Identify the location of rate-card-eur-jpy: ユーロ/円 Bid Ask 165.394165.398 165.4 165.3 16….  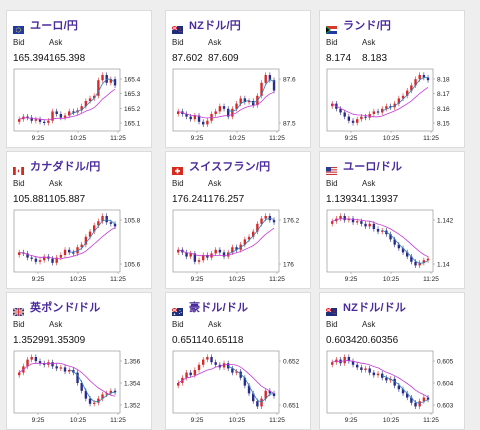
(79, 79).